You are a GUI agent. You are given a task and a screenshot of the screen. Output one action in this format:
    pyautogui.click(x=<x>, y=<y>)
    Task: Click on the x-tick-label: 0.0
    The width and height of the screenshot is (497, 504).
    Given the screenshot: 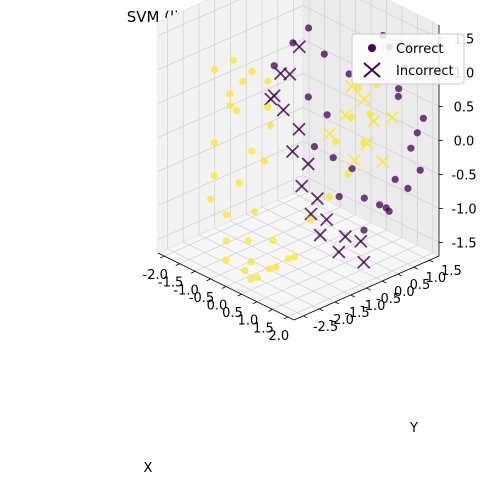 What is the action you would take?
    pyautogui.click(x=217, y=306)
    